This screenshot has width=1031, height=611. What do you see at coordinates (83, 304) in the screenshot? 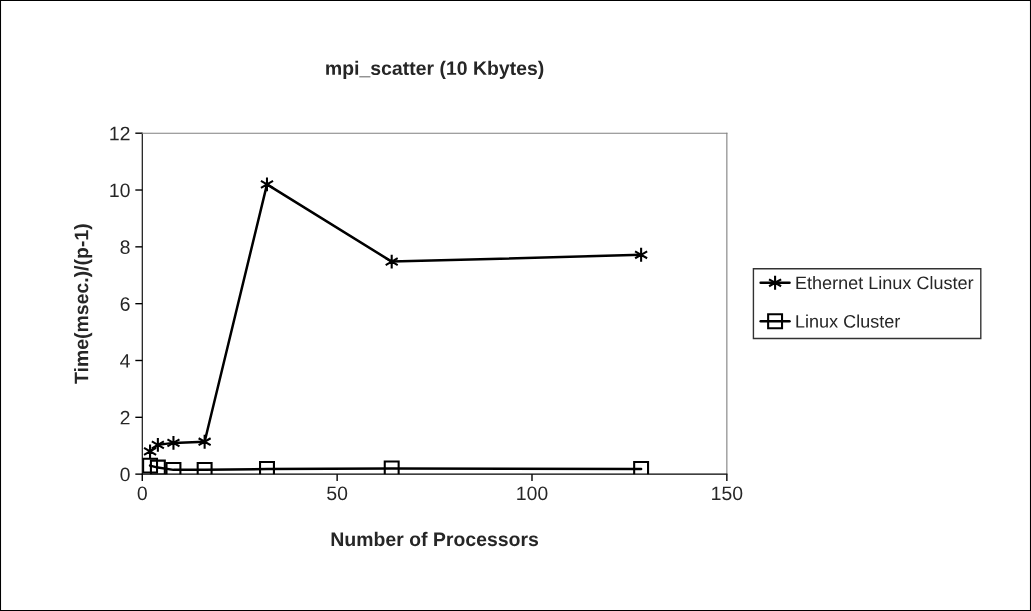
I see `y-axis-title: Time(msec.)/(p-1)` at bounding box center [83, 304].